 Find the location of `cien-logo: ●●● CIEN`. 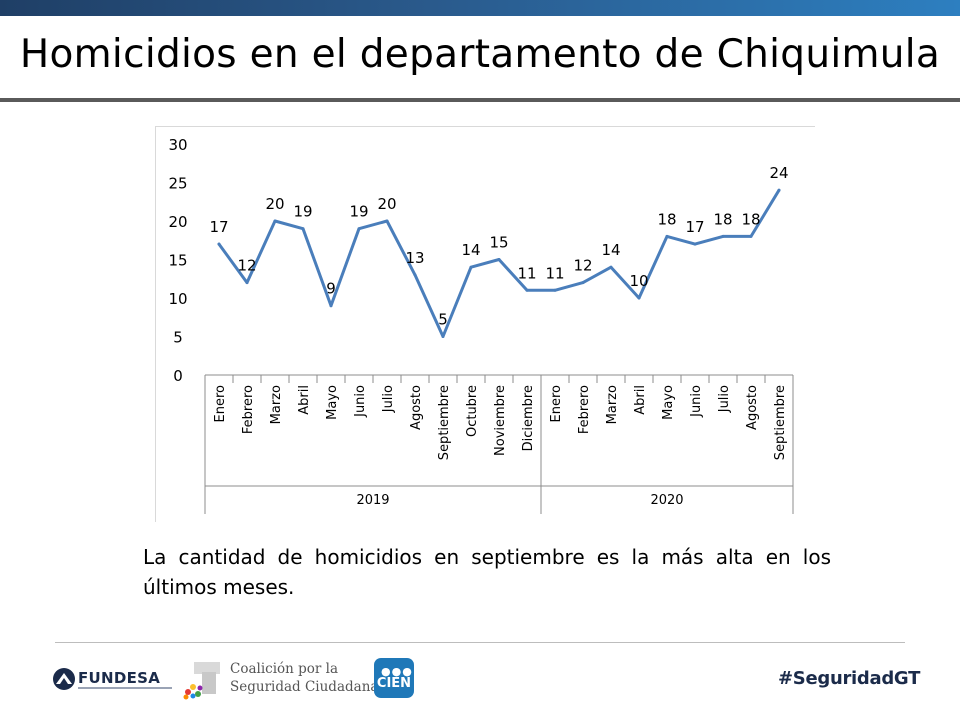

cien-logo: ●●● CIEN is located at coordinates (394, 678).